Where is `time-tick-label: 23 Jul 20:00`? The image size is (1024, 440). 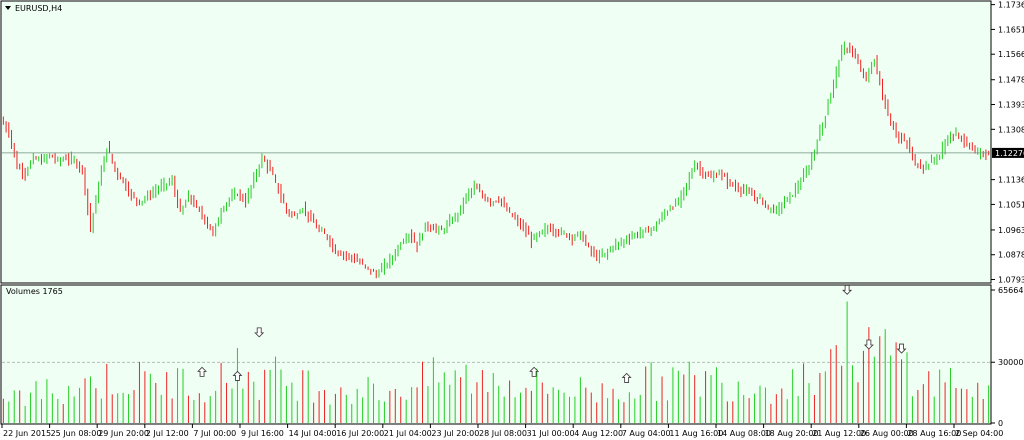 time-tick-label: 23 Jul 20:00 is located at coordinates (455, 433).